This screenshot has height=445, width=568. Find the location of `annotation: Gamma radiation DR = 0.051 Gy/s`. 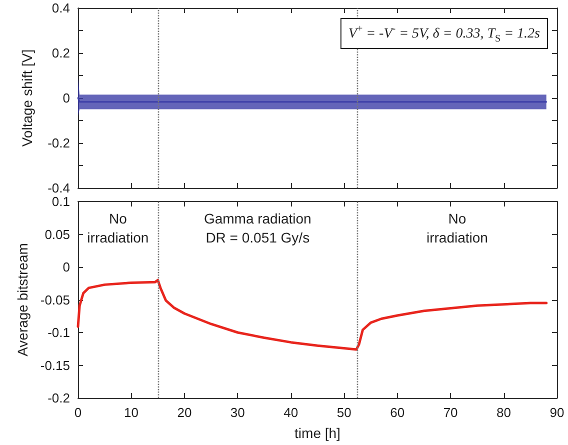

annotation: Gamma radiation DR = 0.051 Gy/s is located at coordinates (258, 228).